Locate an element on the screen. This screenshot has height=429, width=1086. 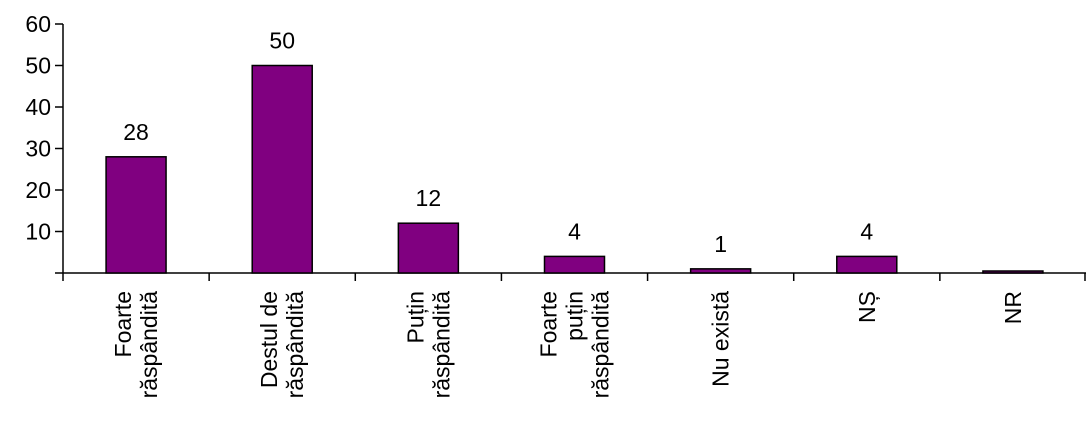
y-tick-label: 60 is located at coordinates (38, 24).